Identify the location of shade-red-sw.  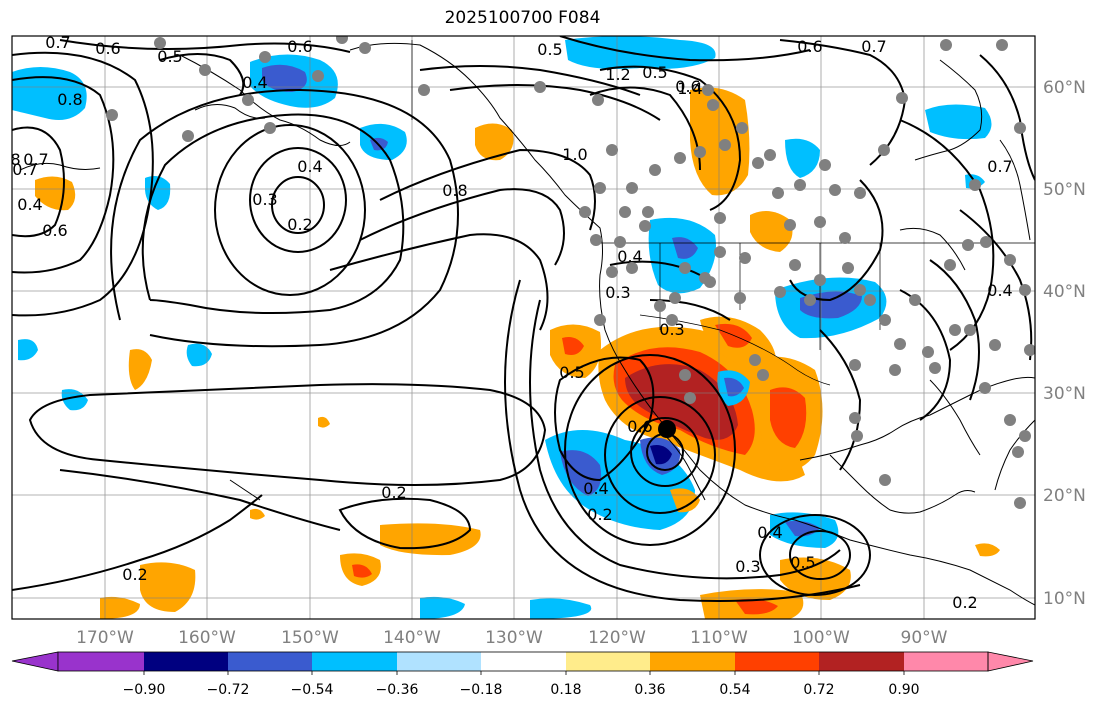
(573, 346).